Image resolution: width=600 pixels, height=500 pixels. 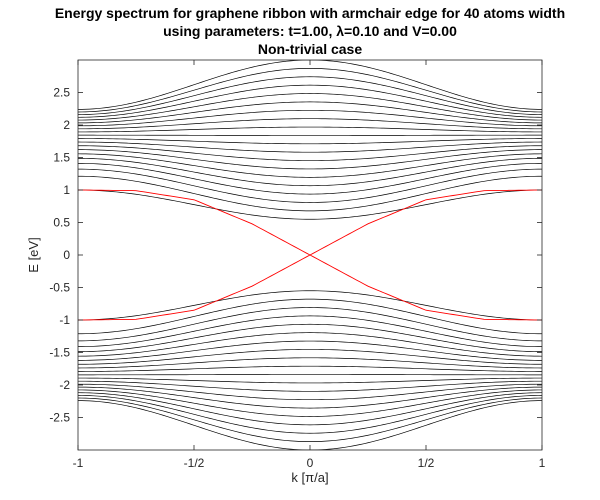 What do you see at coordinates (61, 223) in the screenshot?
I see `y-tick-label: 0.5` at bounding box center [61, 223].